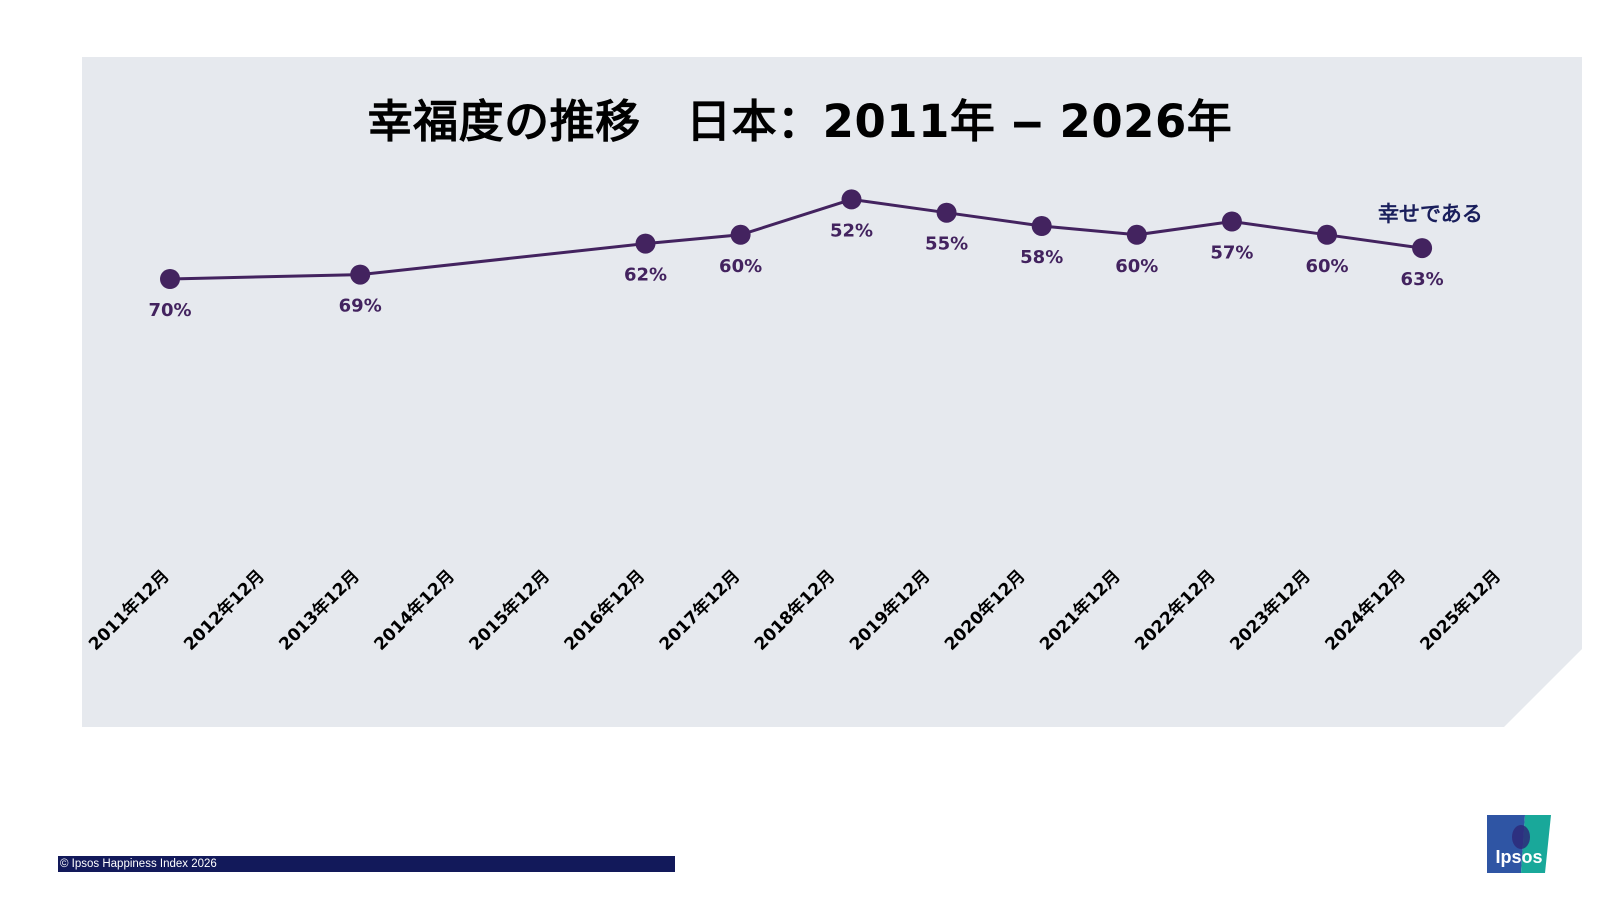  What do you see at coordinates (1430, 214) in the screenshot?
I see `legend-label: 幸せである` at bounding box center [1430, 214].